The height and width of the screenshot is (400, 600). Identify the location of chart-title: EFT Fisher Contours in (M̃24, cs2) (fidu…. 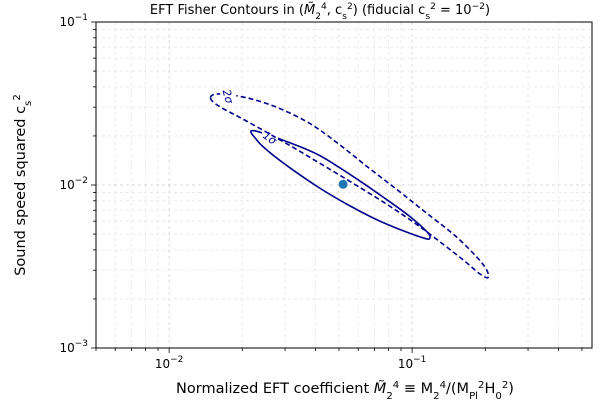
(320, 12).